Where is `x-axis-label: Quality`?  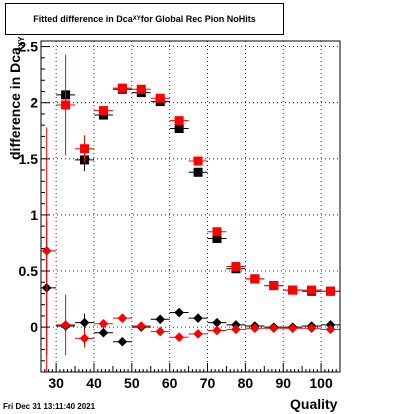 x-axis-label: Quality is located at coordinates (314, 404).